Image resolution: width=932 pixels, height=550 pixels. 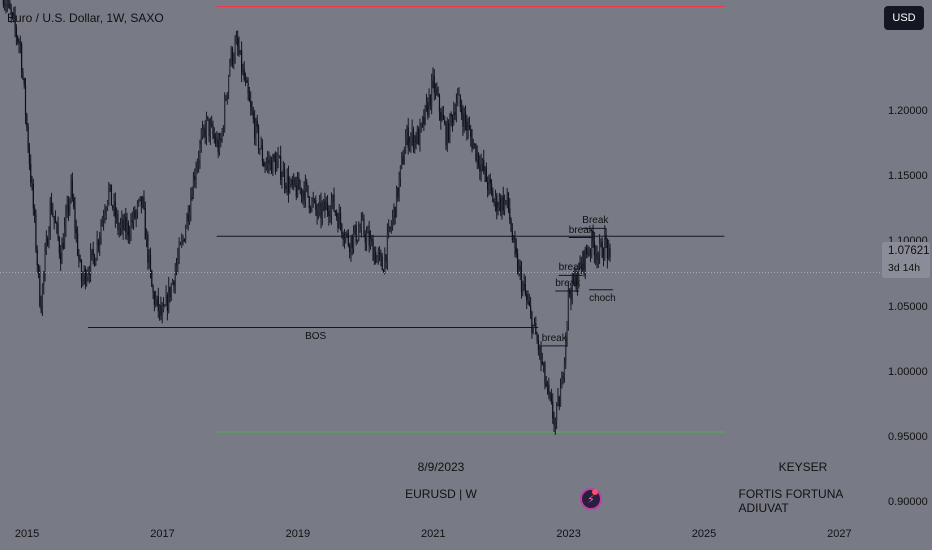 What do you see at coordinates (85, 18) in the screenshot?
I see `symbol-title: Euro / U.S. Dollar, 1W, SAXO` at bounding box center [85, 18].